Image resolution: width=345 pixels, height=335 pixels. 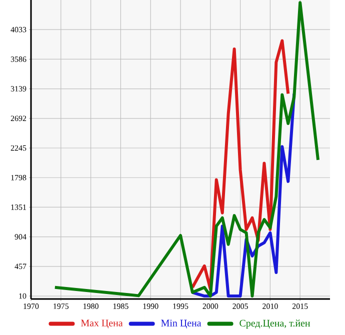 I want to click on legend-label: Min Цена, so click(x=181, y=324).